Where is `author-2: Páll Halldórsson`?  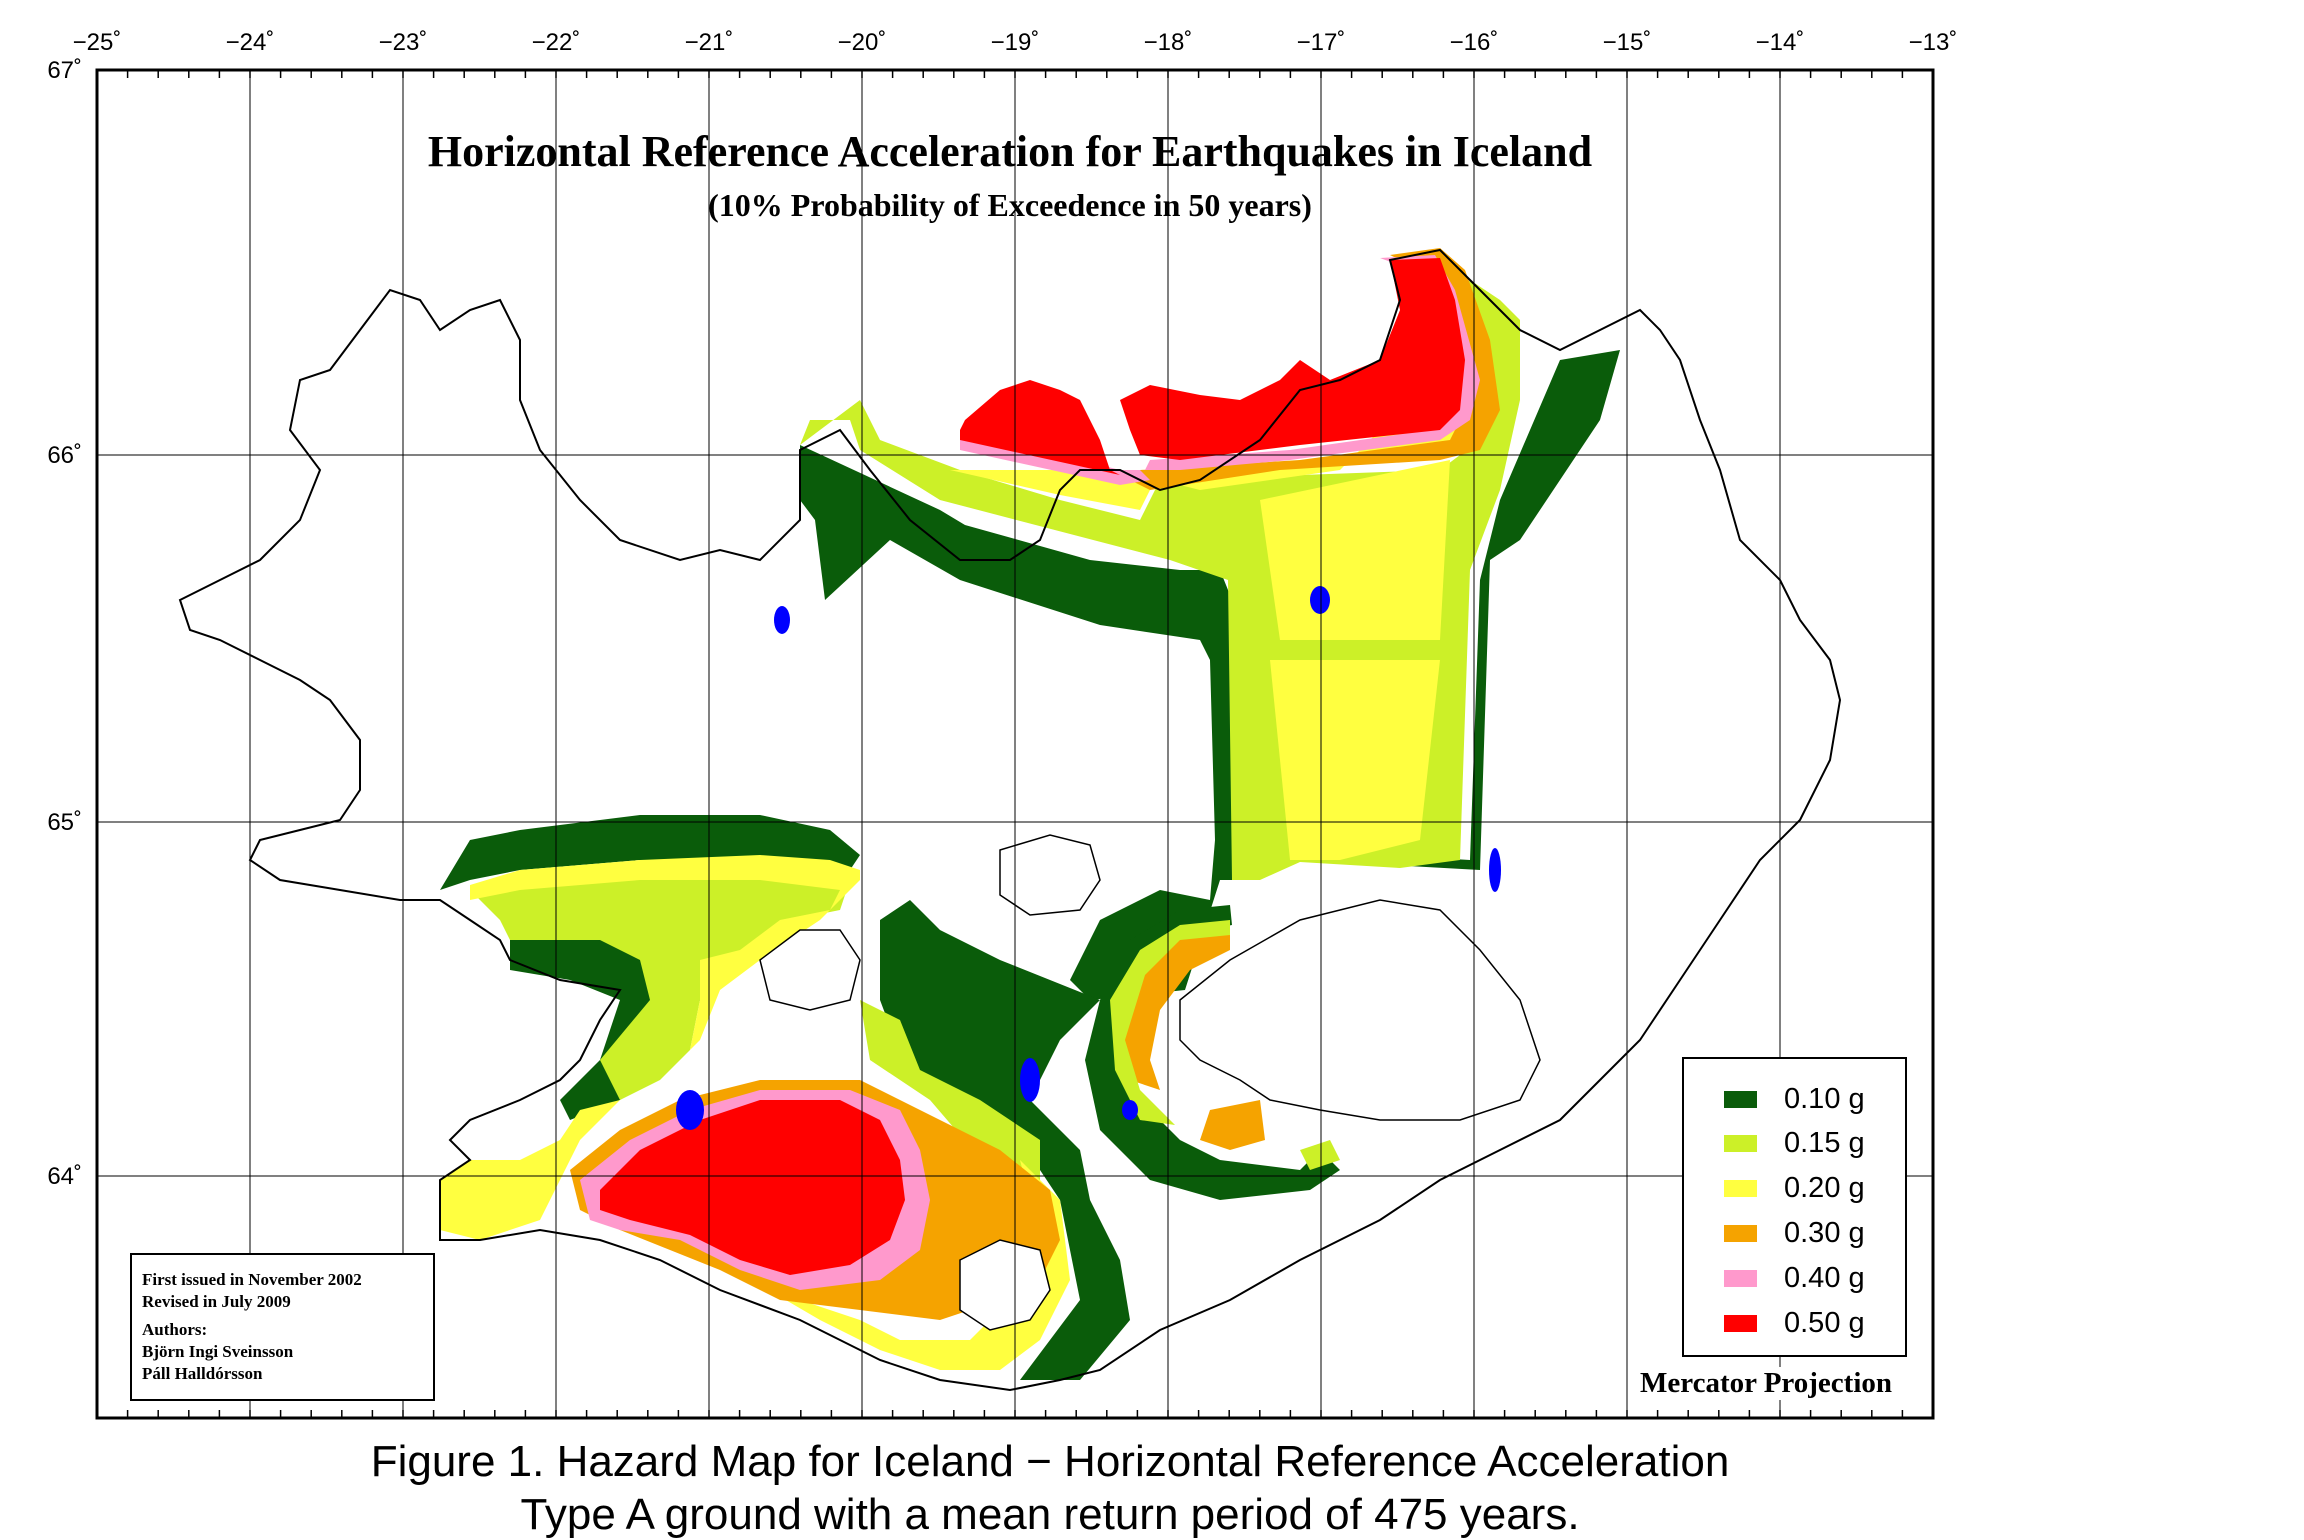
author-2: Páll Halldórsson is located at coordinates (202, 1373).